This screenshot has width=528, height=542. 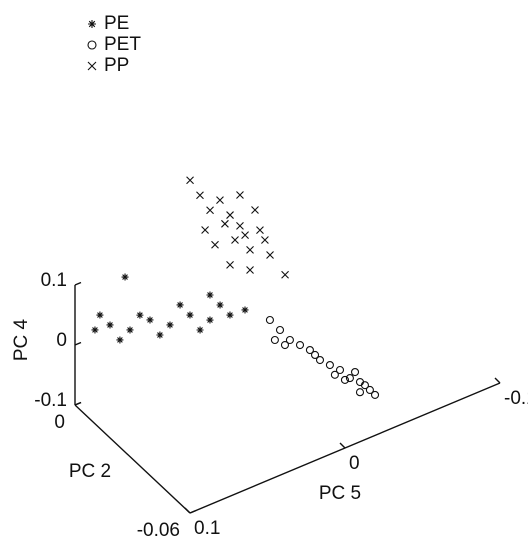 What do you see at coordinates (207, 528) in the screenshot?
I see `x-tick-label: 0.1` at bounding box center [207, 528].